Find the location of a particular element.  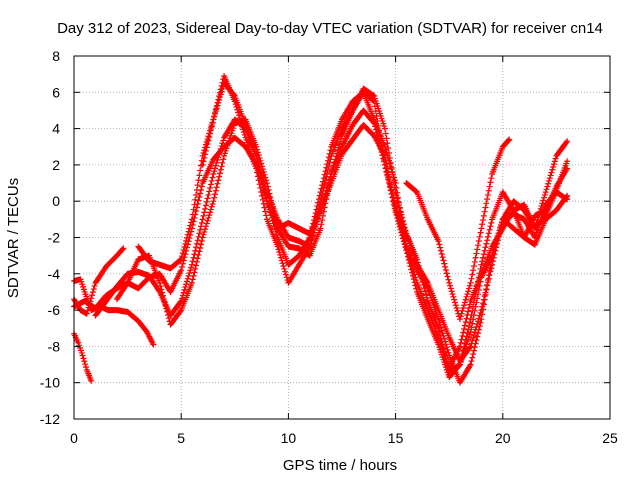

x-tick-label: 25 is located at coordinates (610, 438).